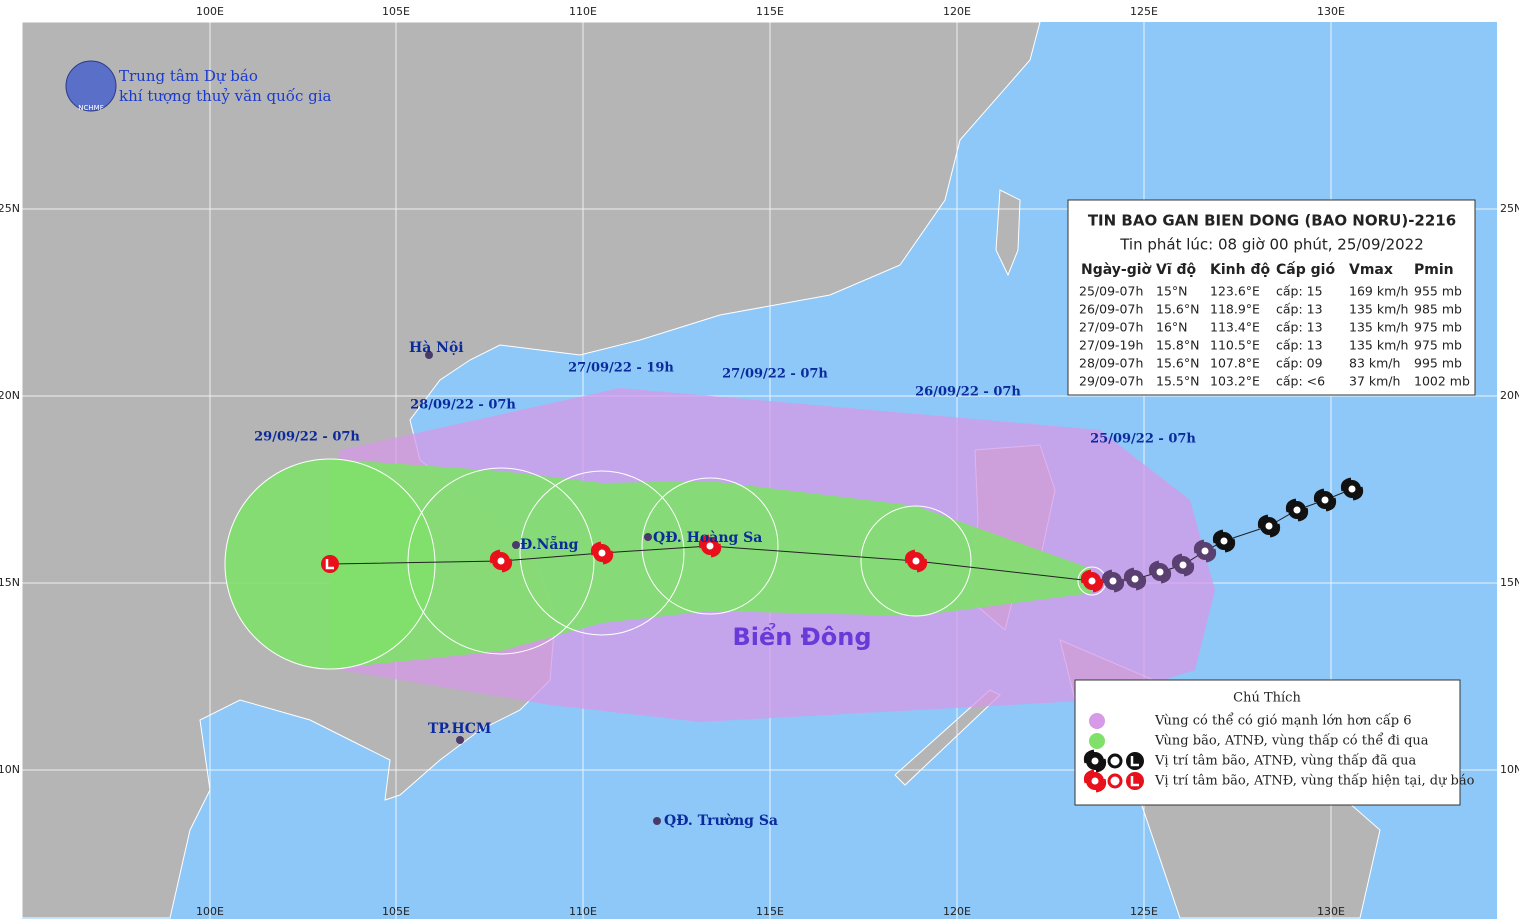  Describe the element at coordinates (1378, 291) in the screenshot. I see `table-cell: 169 km/h` at that location.